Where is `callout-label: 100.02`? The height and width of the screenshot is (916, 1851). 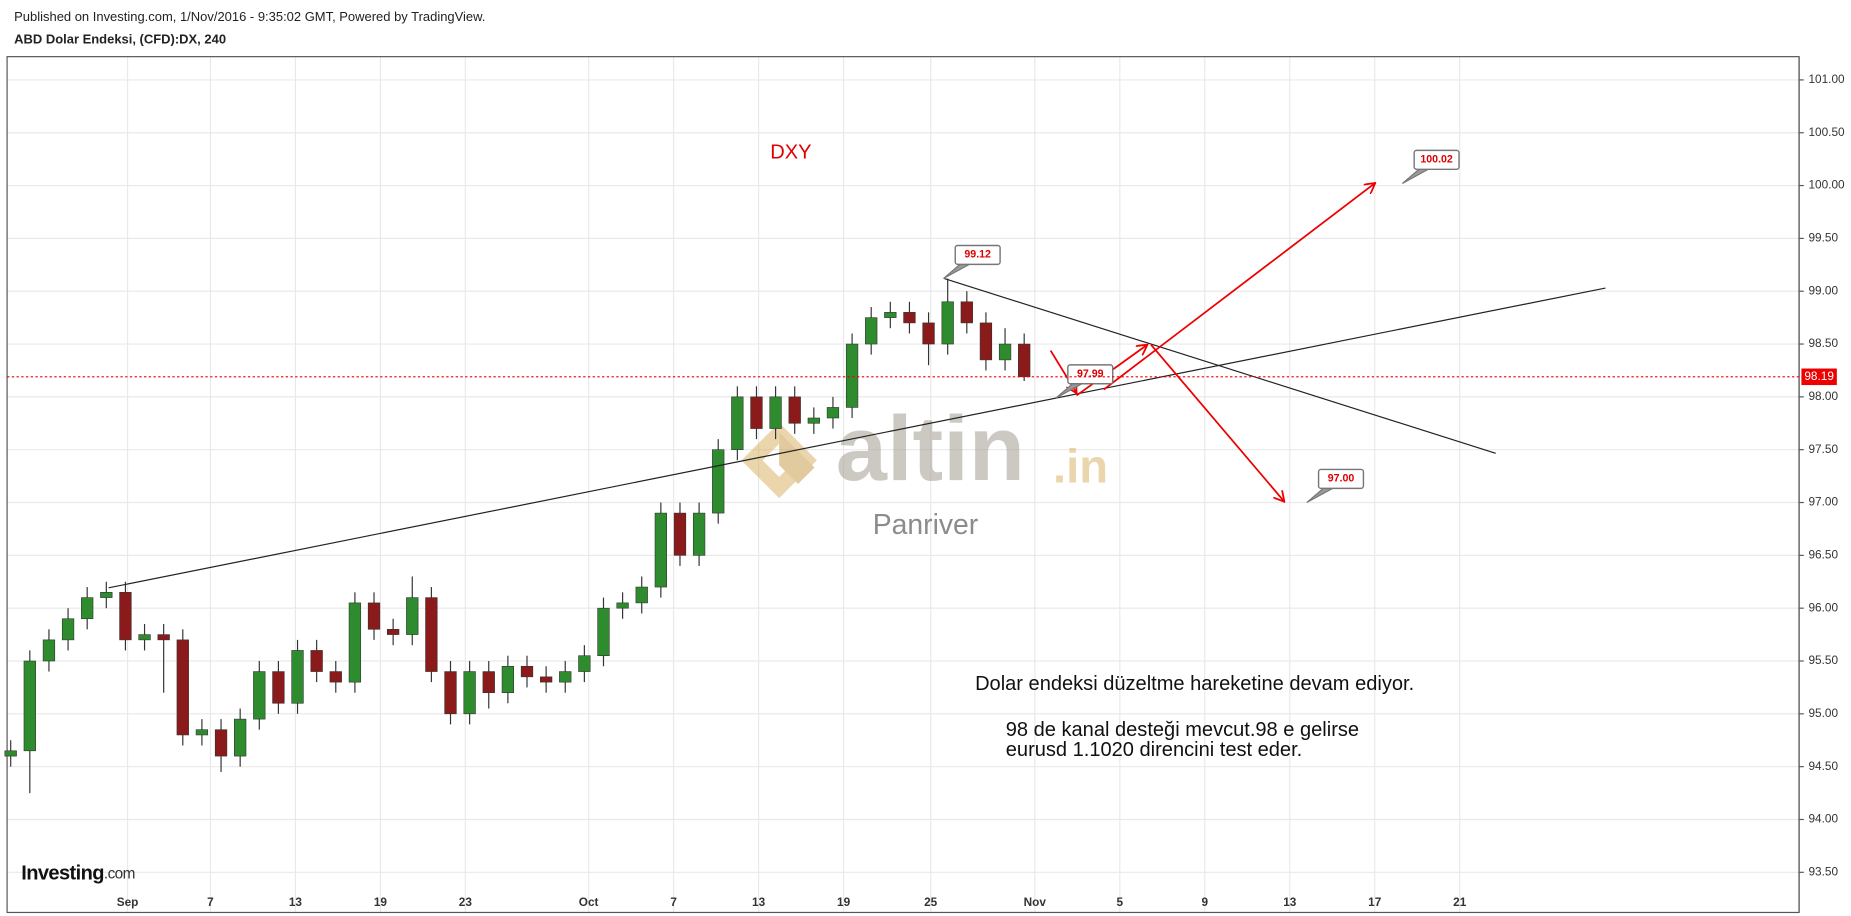 callout-label: 100.02 is located at coordinates (1436, 160).